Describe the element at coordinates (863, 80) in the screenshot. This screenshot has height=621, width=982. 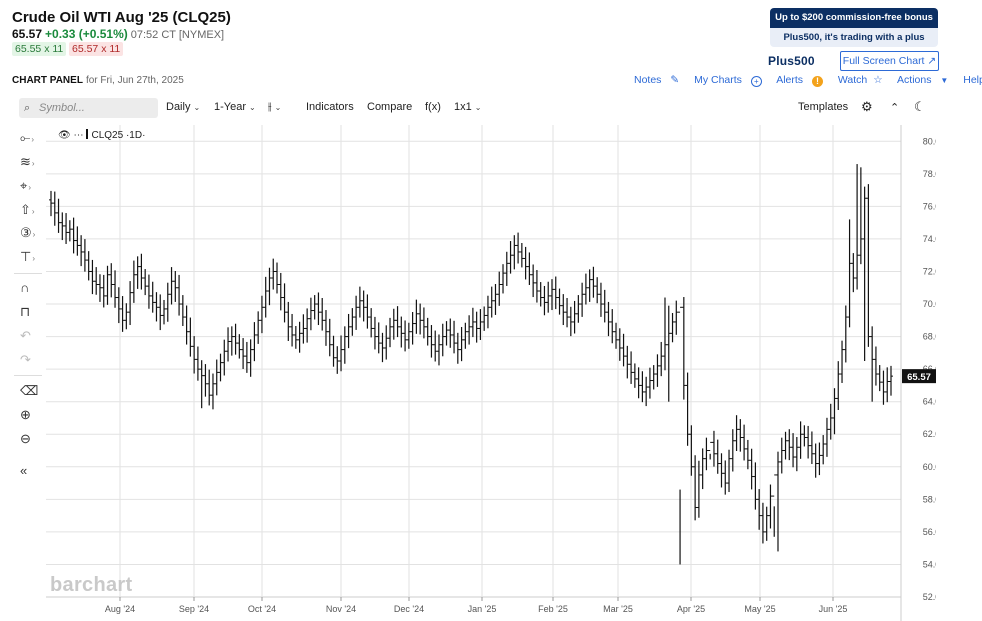
I see `watch-link: Watch ☆` at that location.